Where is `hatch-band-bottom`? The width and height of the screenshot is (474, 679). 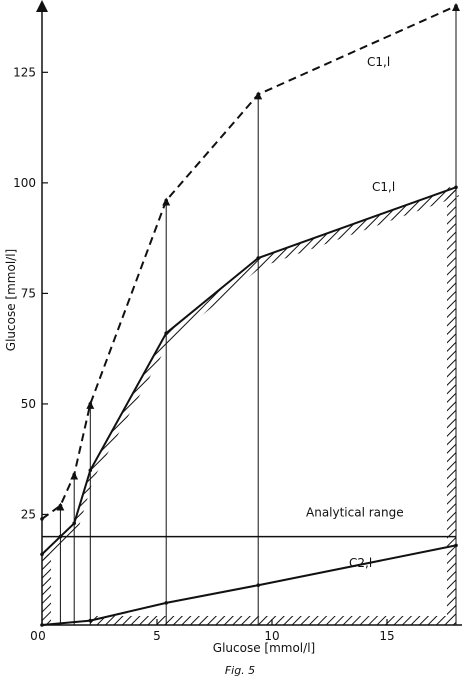 hatch-band-bottom is located at coordinates (269, 620).